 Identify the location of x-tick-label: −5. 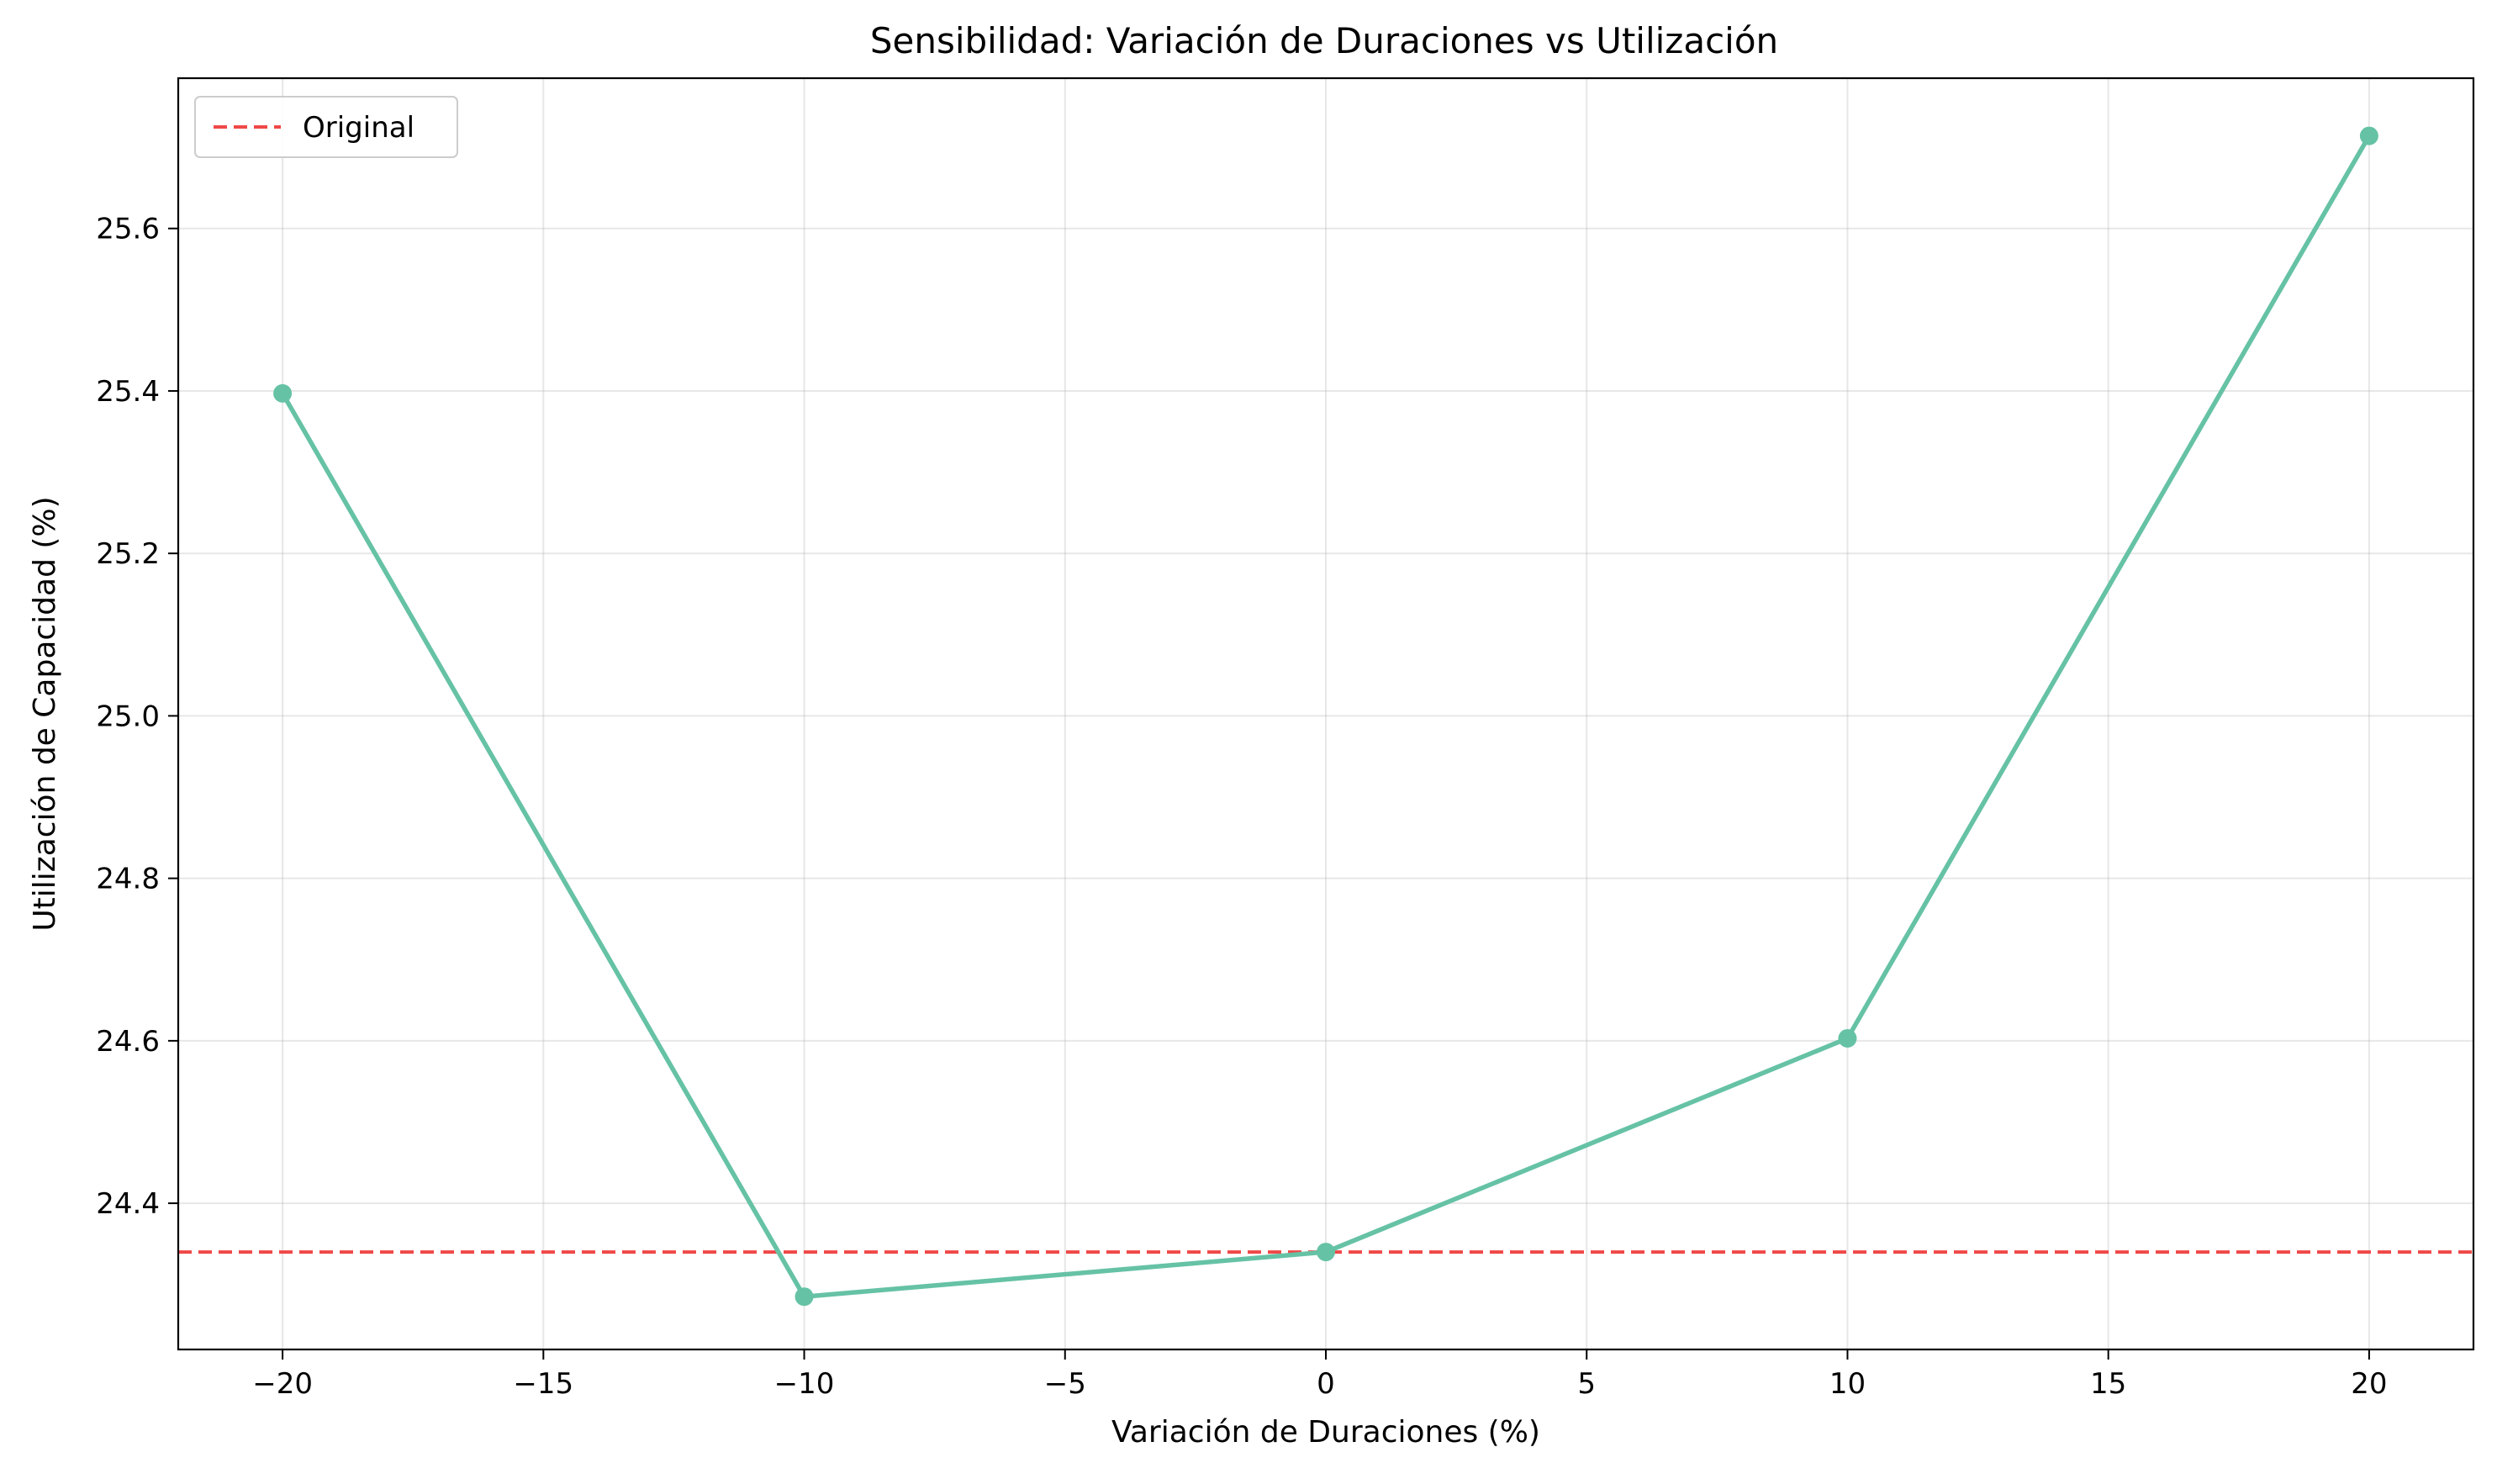
(1065, 1384).